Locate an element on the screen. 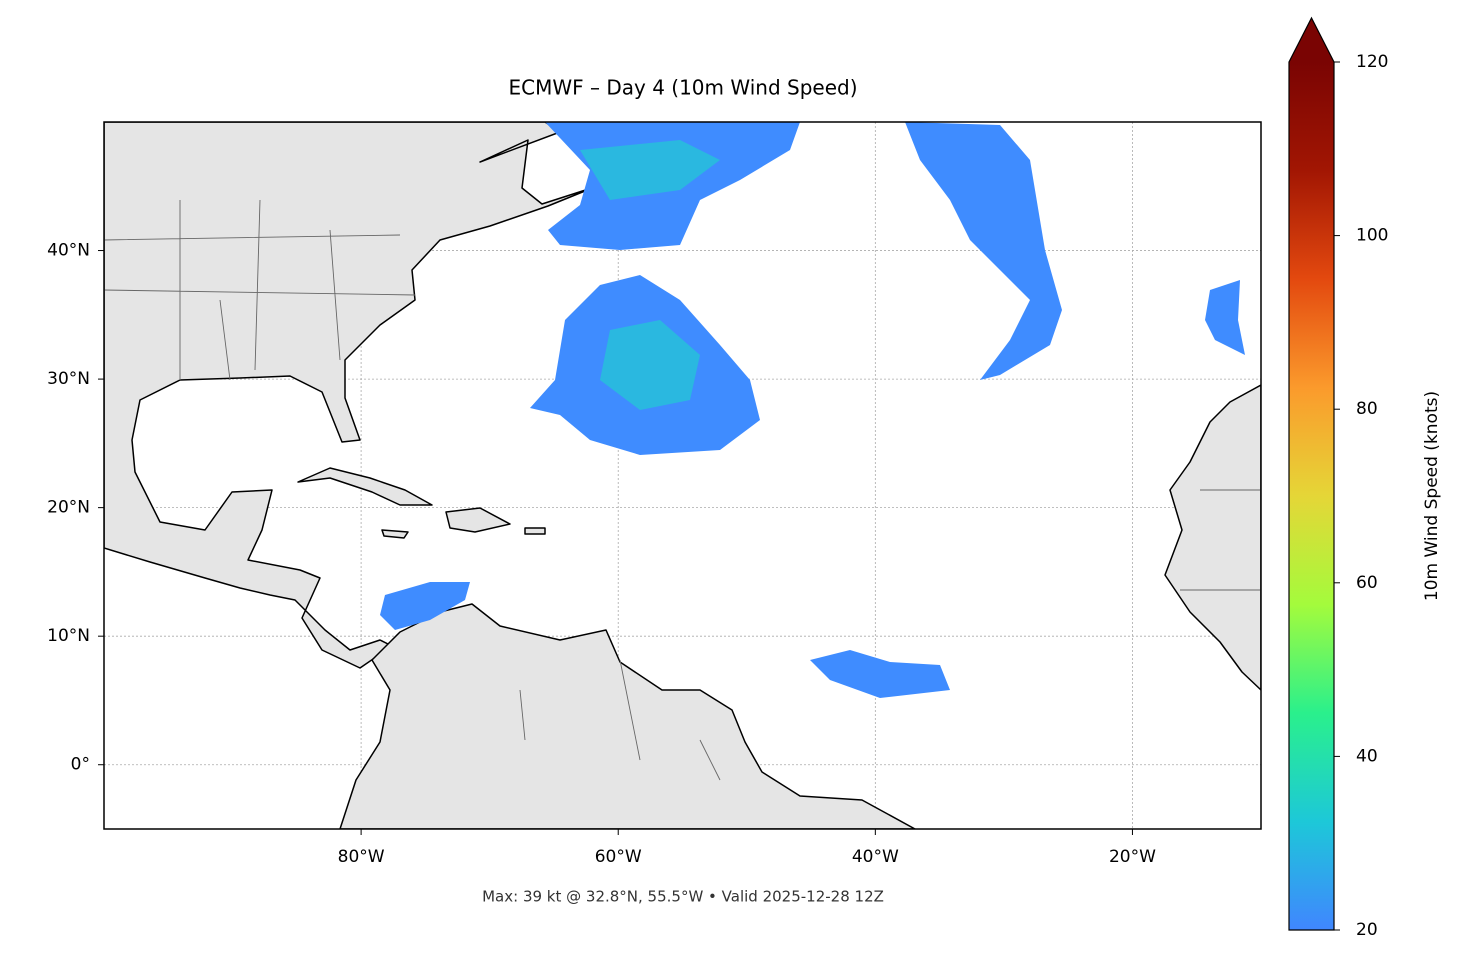  y-tick-label: 20°N is located at coordinates (68, 508).